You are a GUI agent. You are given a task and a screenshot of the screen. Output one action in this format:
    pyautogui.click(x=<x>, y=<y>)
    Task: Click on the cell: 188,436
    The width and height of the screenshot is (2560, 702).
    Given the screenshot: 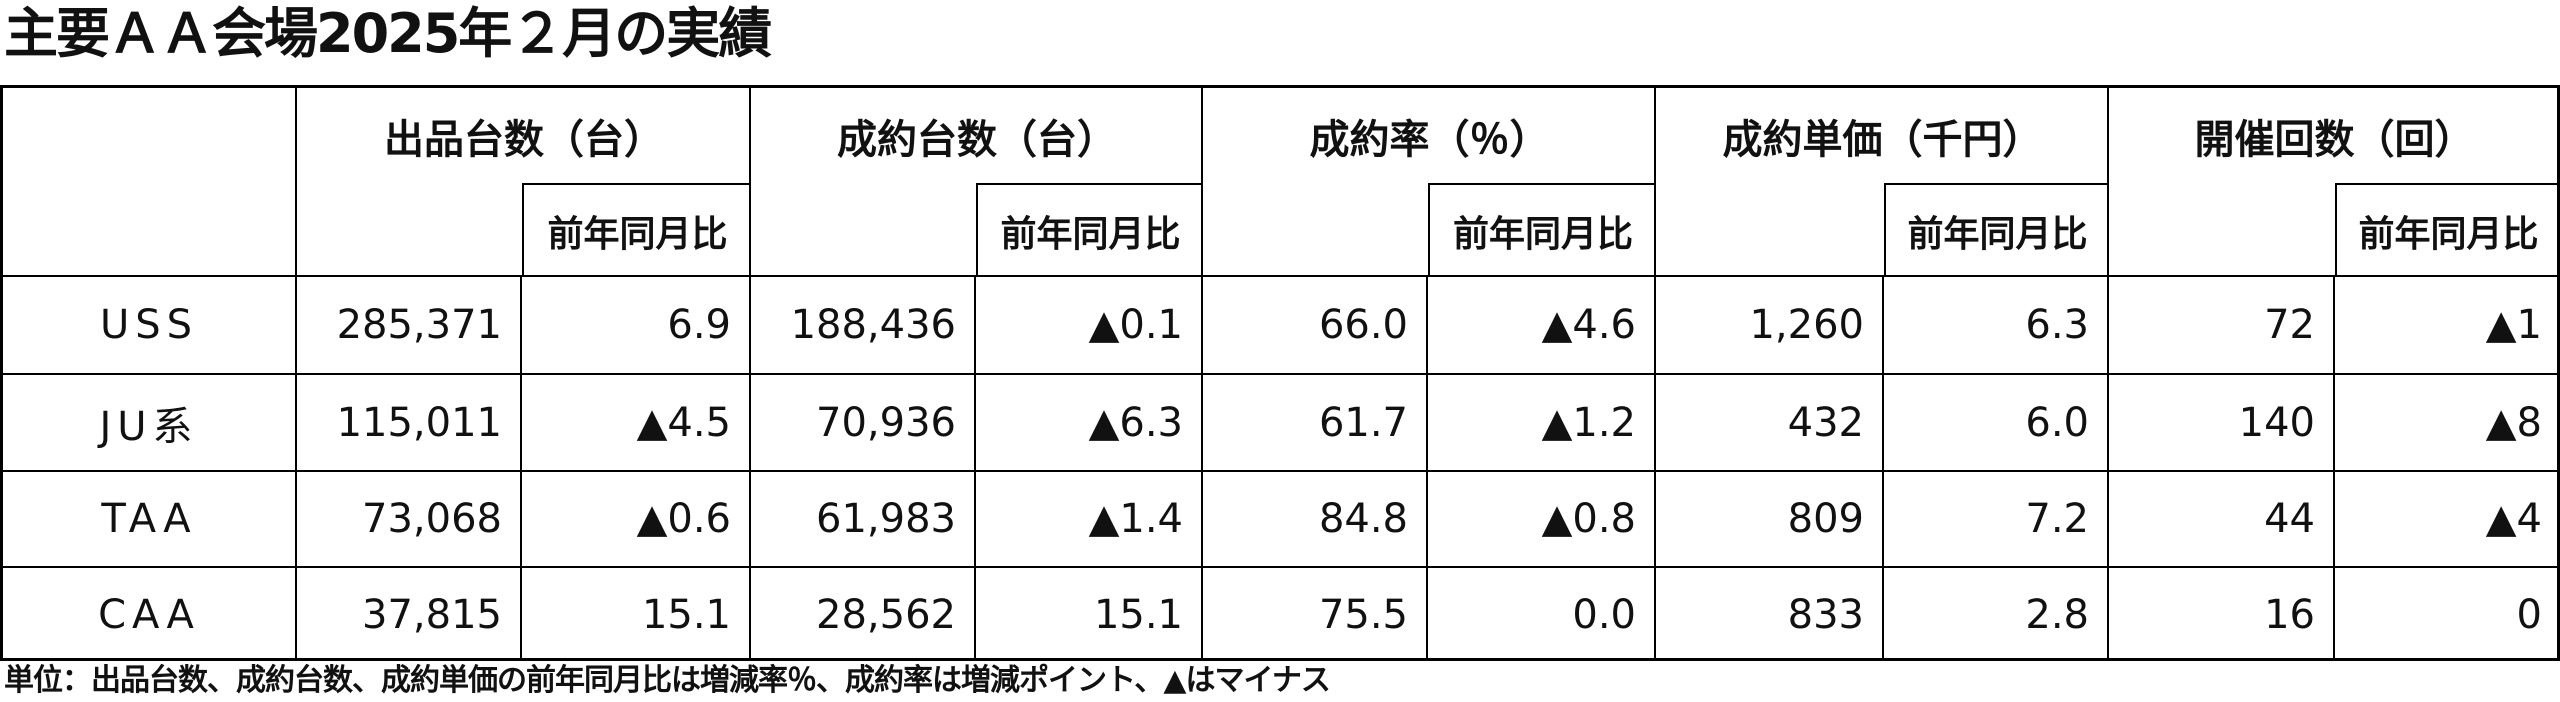 What is the action you would take?
    pyautogui.click(x=863, y=326)
    